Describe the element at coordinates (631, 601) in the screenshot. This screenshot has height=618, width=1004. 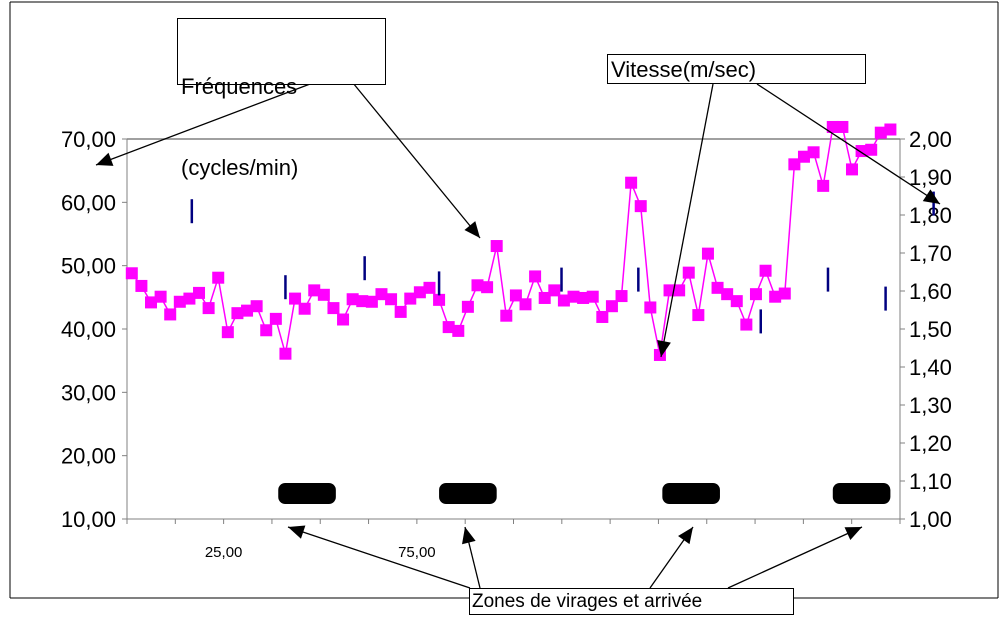
I see `zones-annotation: Zones de virages et arrivée` at that location.